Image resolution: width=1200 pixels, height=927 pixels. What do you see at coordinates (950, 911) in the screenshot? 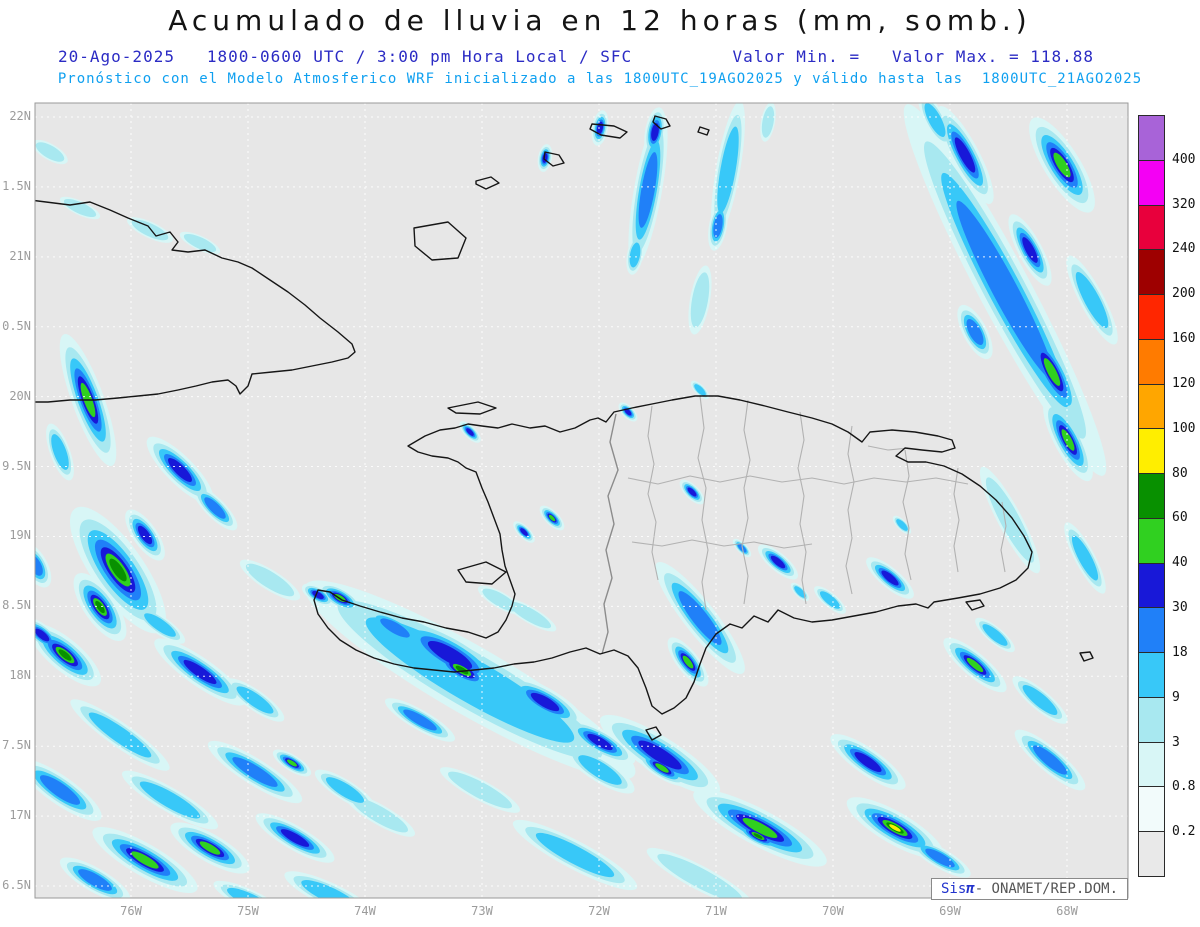
I see `x-tick-label: 69W` at bounding box center [950, 911].